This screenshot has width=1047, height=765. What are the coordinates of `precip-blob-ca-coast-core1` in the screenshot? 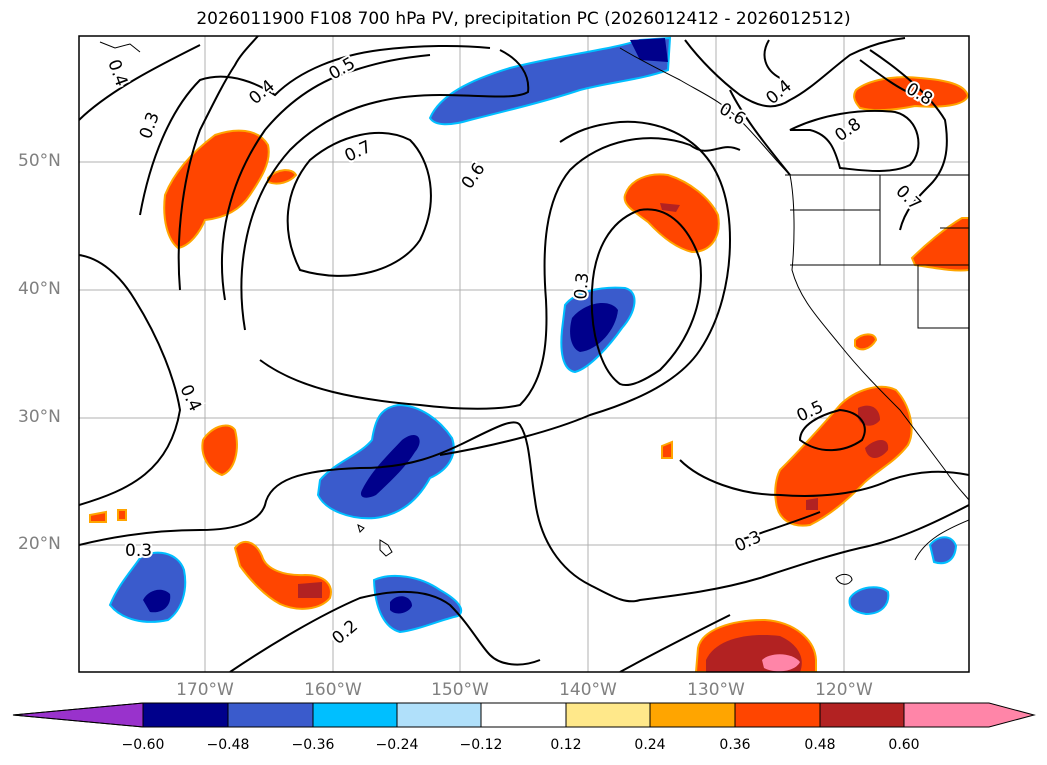 It's located at (869, 415).